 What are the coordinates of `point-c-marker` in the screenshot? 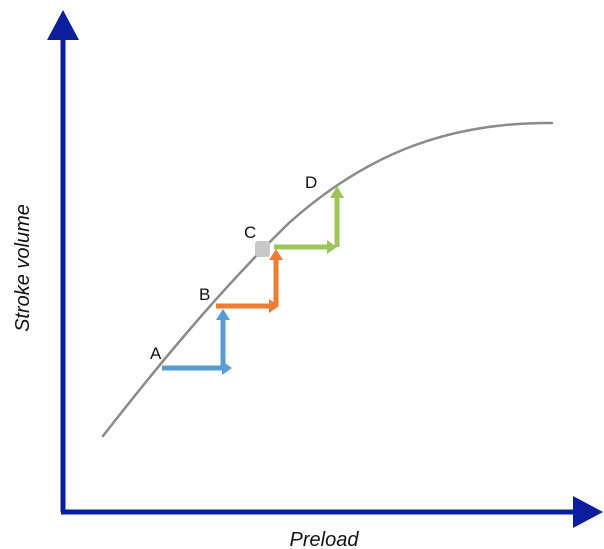 It's located at (262, 249).